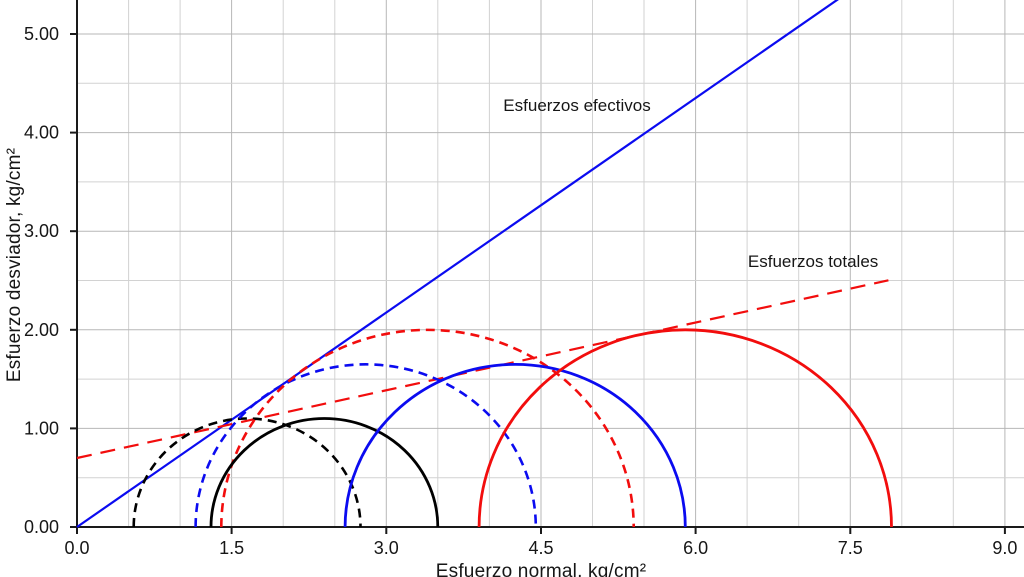  What do you see at coordinates (41, 133) in the screenshot?
I see `y-tick-label: 4.00` at bounding box center [41, 133].